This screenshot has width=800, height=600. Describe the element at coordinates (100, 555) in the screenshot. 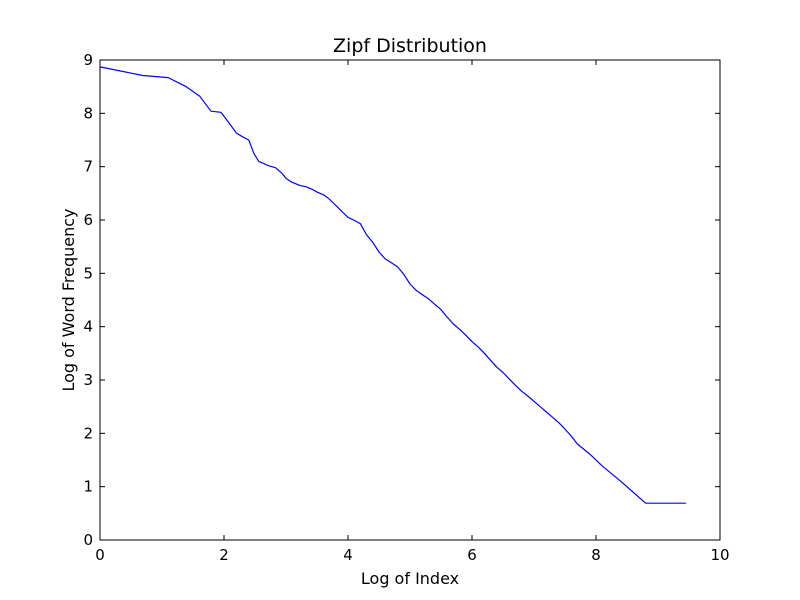

I see `x-tick-label: 0` at that location.